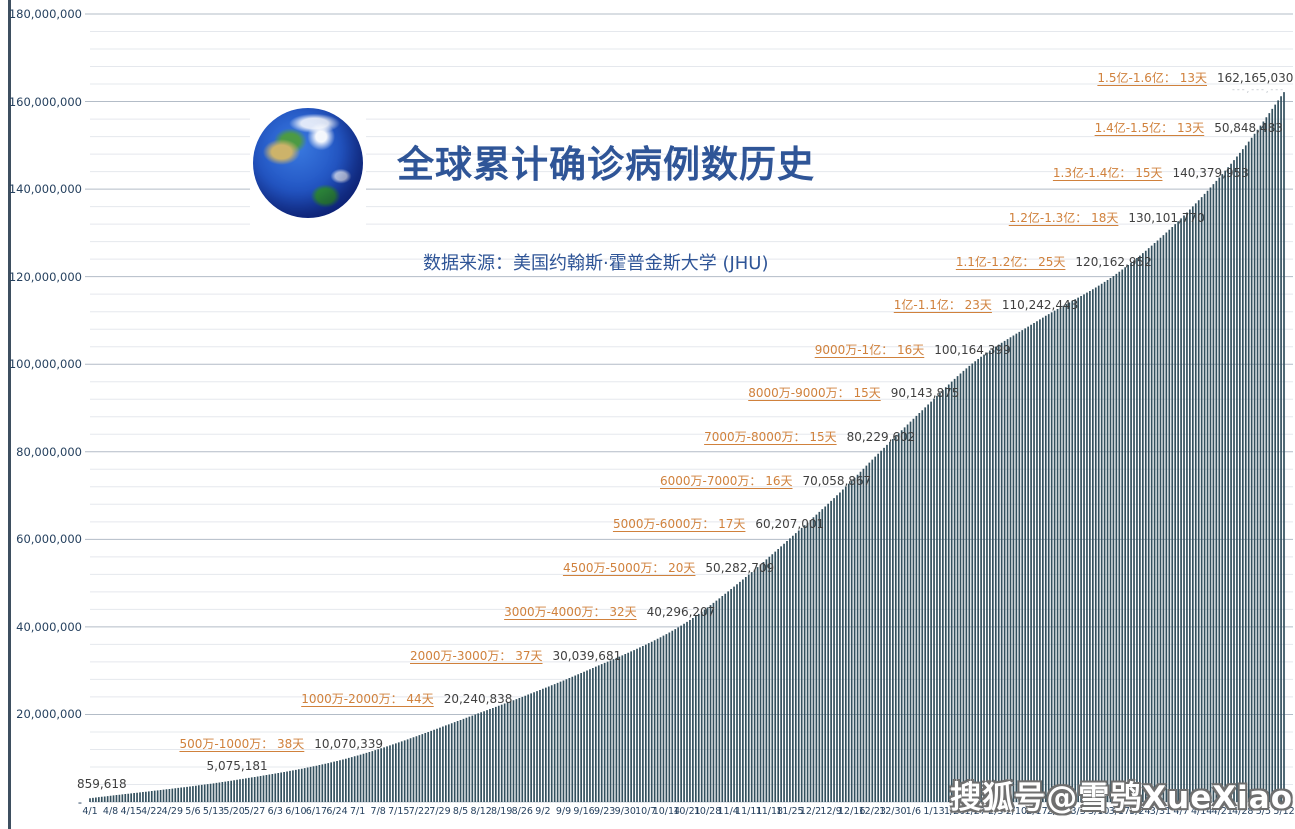  Describe the element at coordinates (872, 811) in the screenshot. I see `x-axis-tick-label: 12/23` at that location.